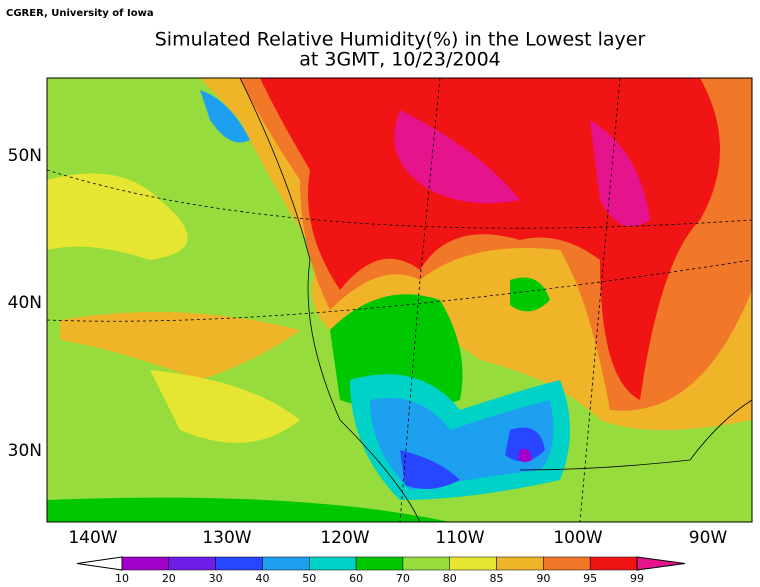 This screenshot has height=587, width=760. What do you see at coordinates (309, 578) in the screenshot?
I see `colorbar-label: 50` at bounding box center [309, 578].